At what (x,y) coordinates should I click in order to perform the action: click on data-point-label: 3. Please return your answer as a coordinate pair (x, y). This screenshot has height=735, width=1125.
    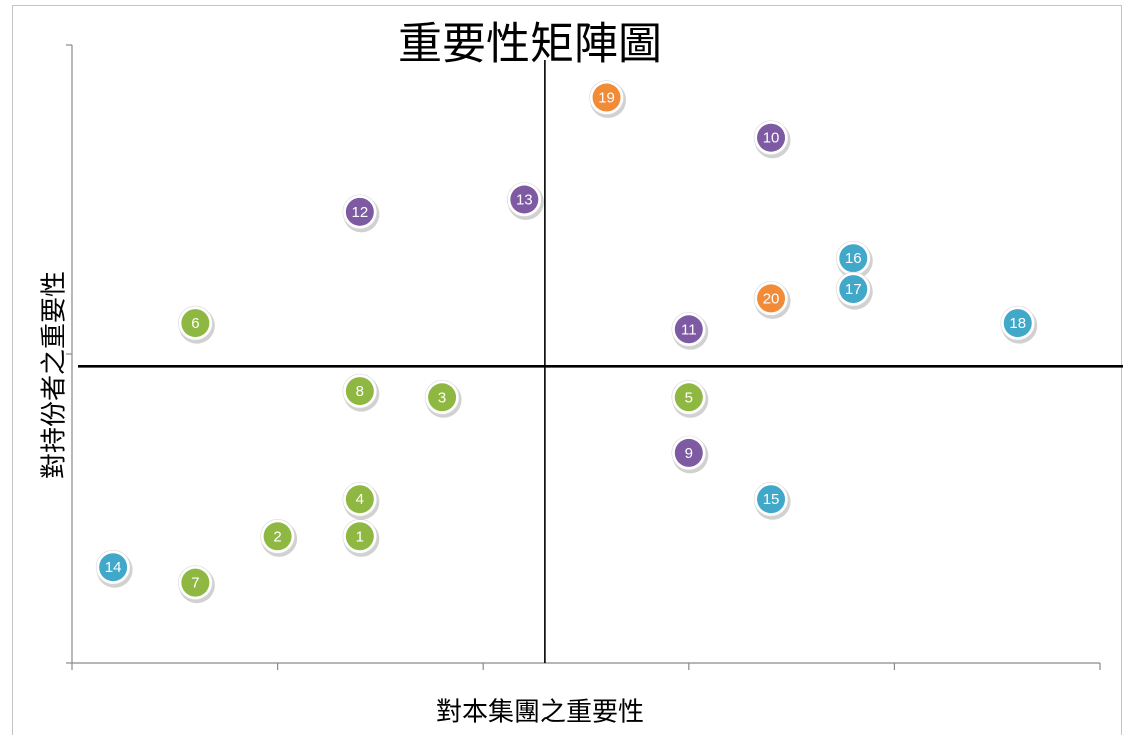
    Looking at the image, I should click on (442, 397).